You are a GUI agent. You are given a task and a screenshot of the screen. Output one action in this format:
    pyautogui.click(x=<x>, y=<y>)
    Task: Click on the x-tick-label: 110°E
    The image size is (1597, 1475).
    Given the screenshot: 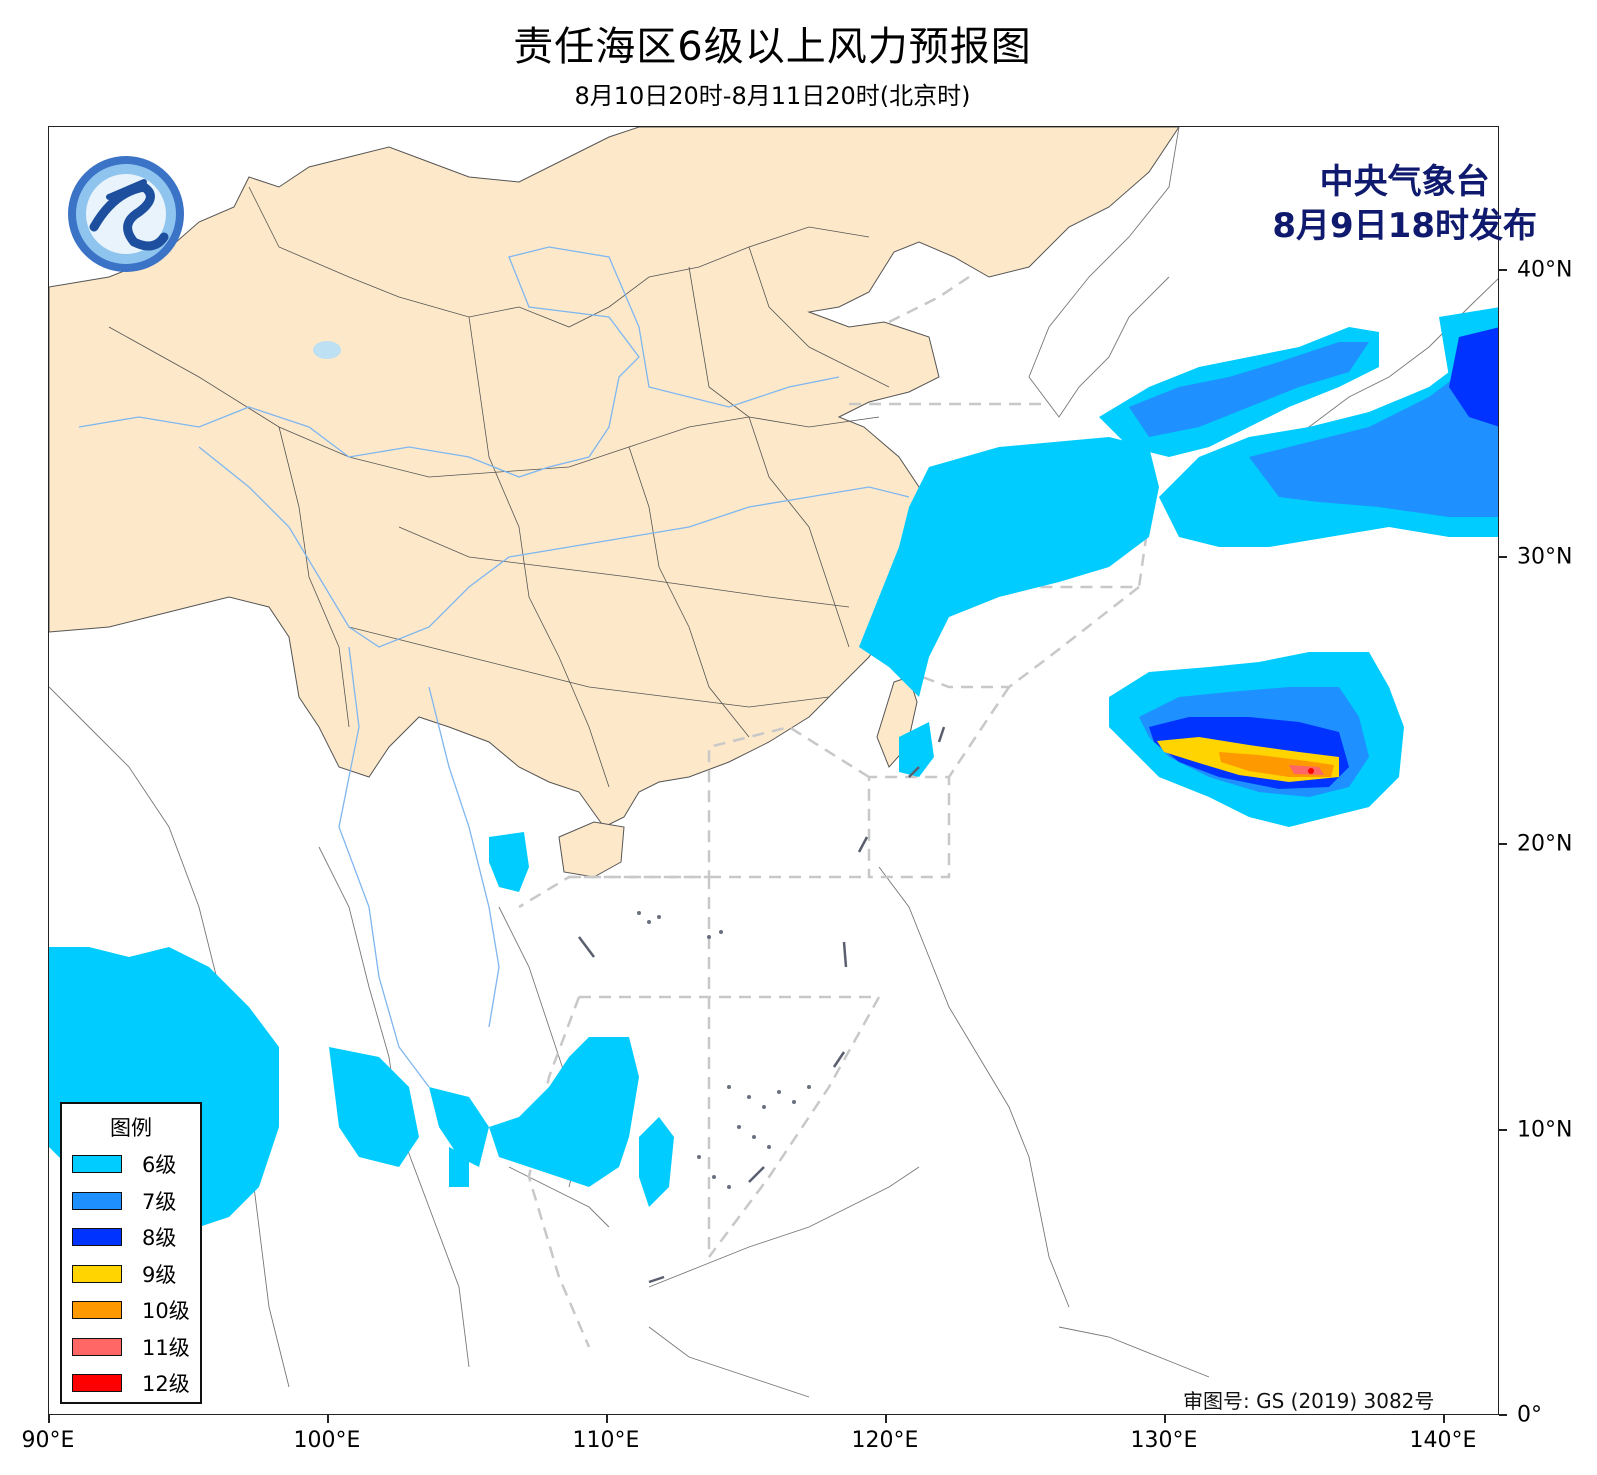 What is the action you would take?
    pyautogui.click(x=606, y=1440)
    